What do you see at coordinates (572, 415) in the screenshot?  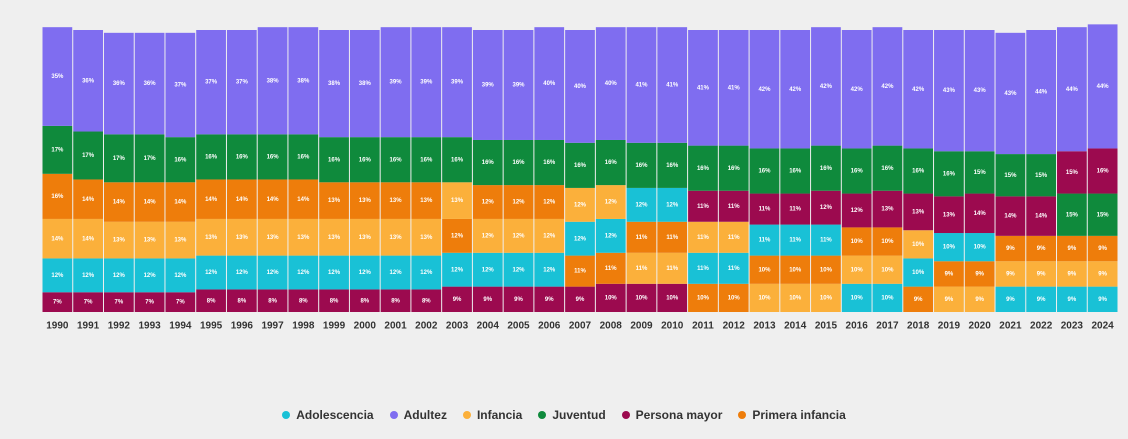 I see `legend-item: Juventud` at bounding box center [572, 415].